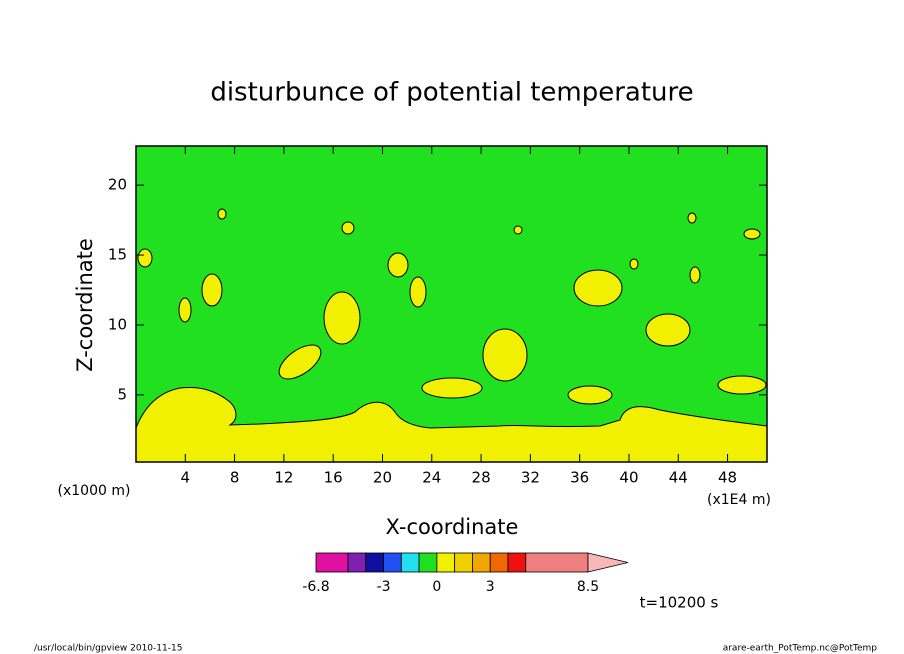 The width and height of the screenshot is (904, 654). I want to click on footer-right: arare-earth_PotTemp.nc@PotTemp, so click(800, 649).